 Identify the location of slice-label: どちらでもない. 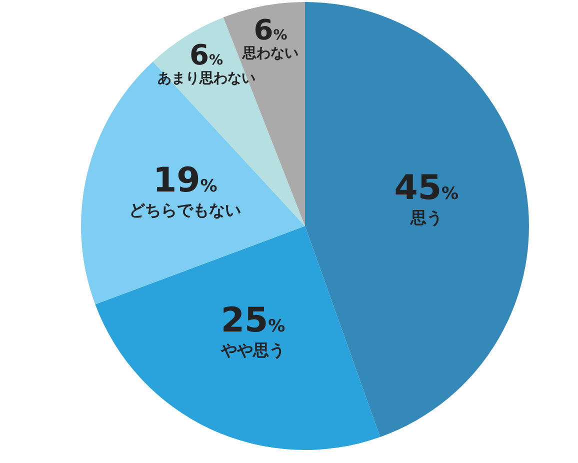
(185, 210).